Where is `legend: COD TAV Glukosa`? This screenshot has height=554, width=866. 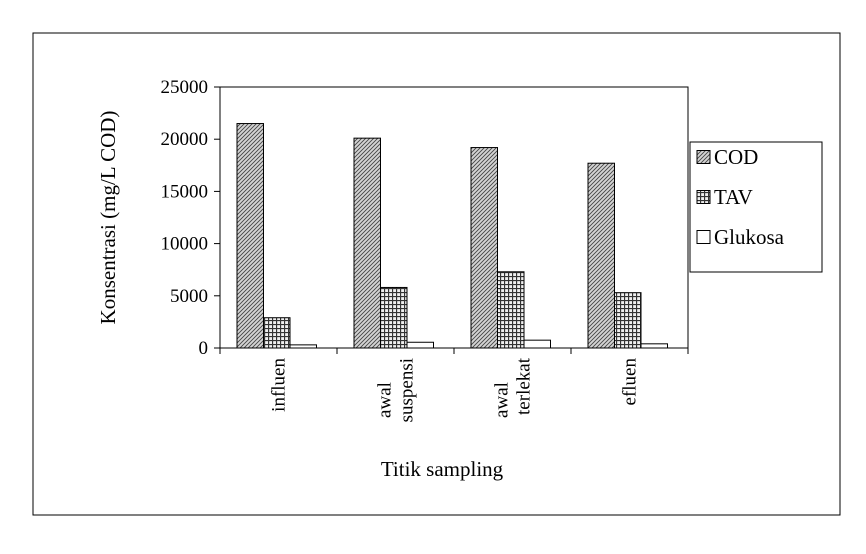 legend: COD TAV Glukosa is located at coordinates (756, 207).